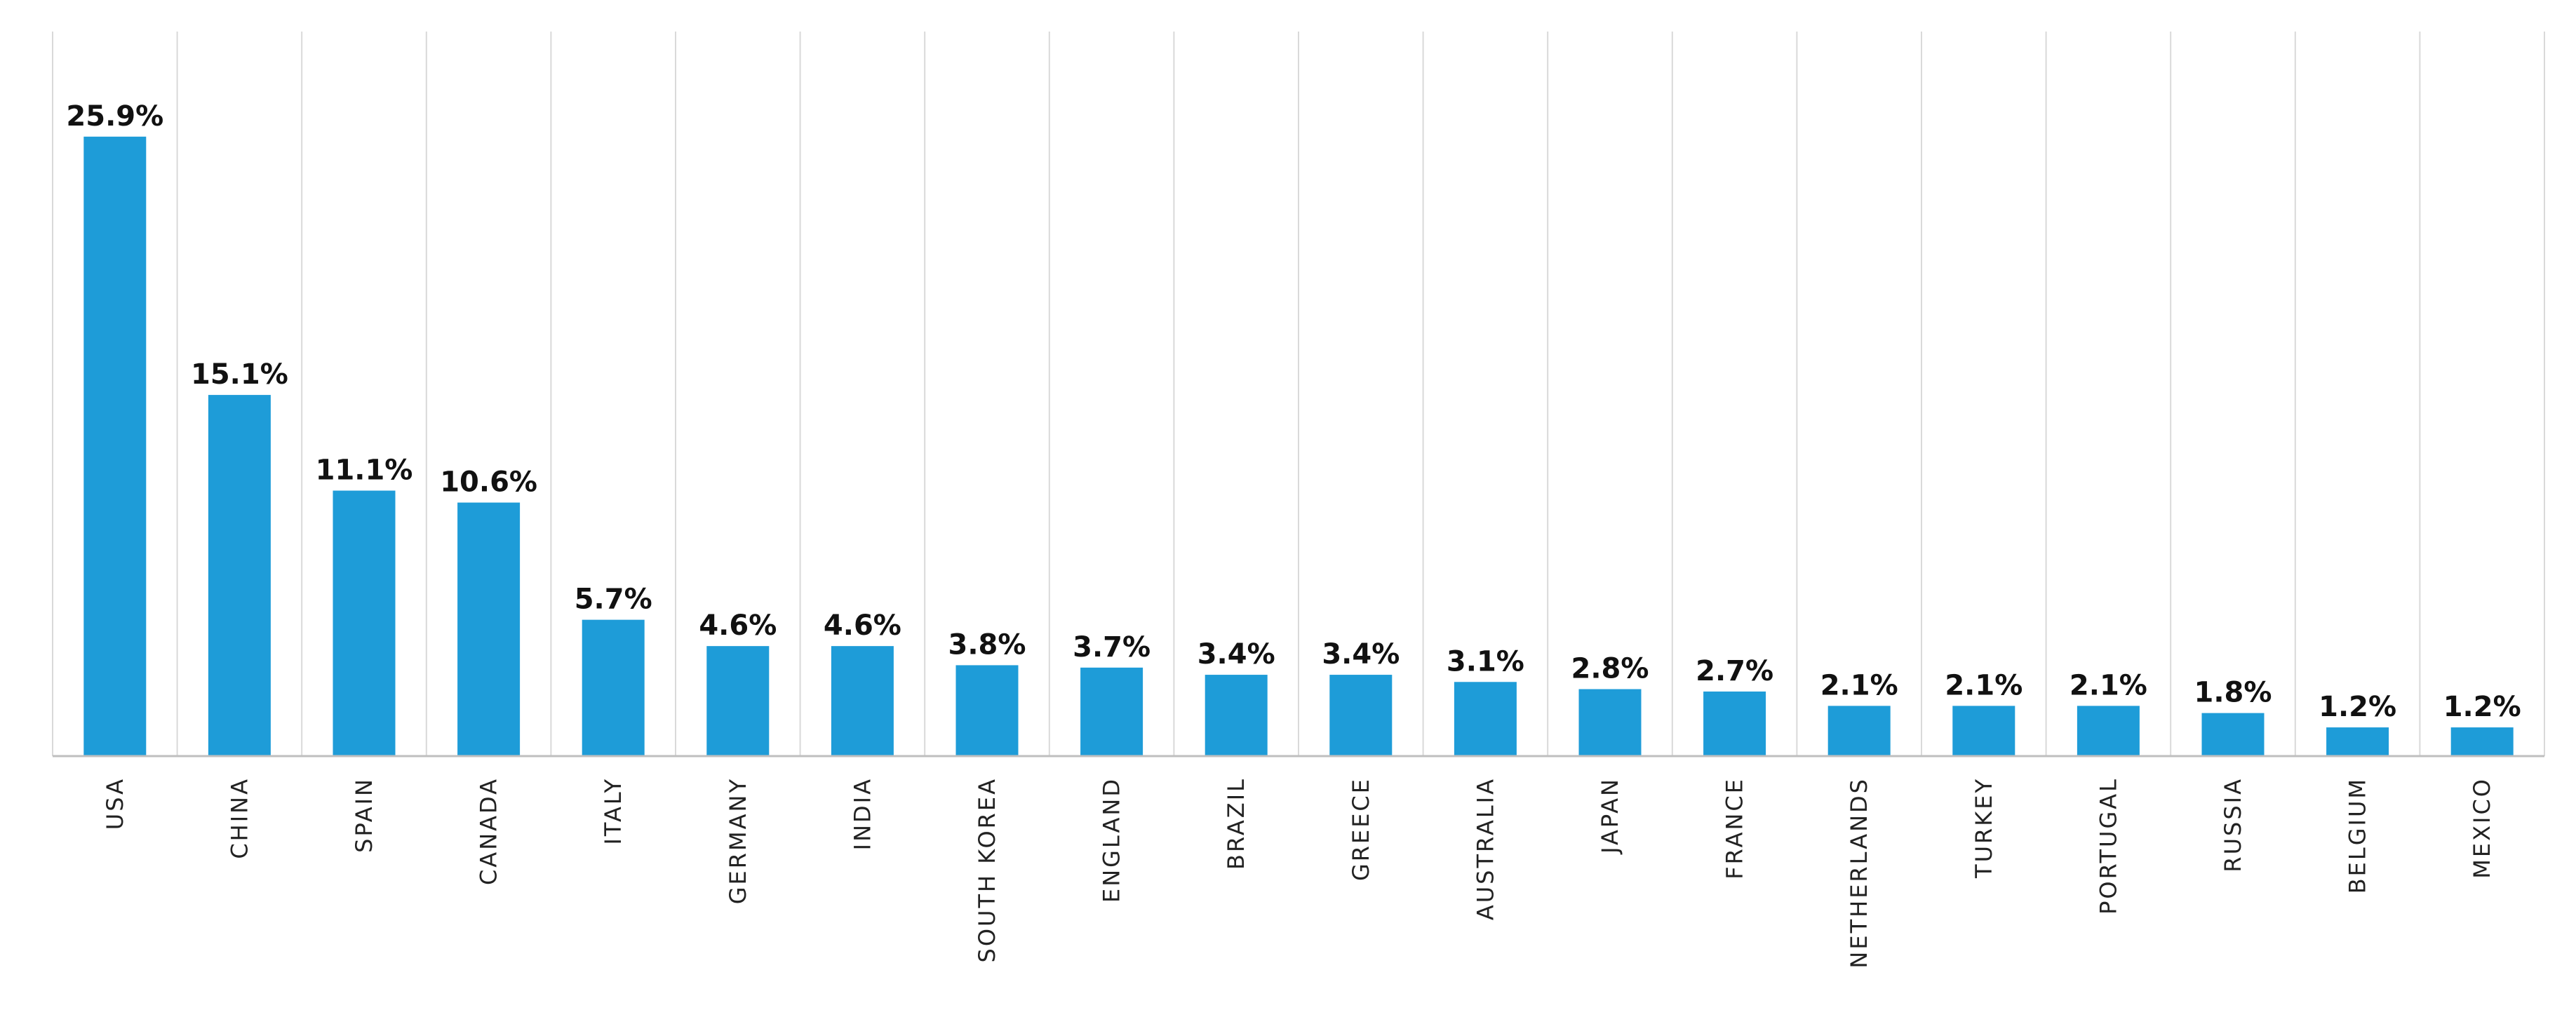 The image size is (2576, 1010). What do you see at coordinates (1611, 722) in the screenshot?
I see `bar-japan` at bounding box center [1611, 722].